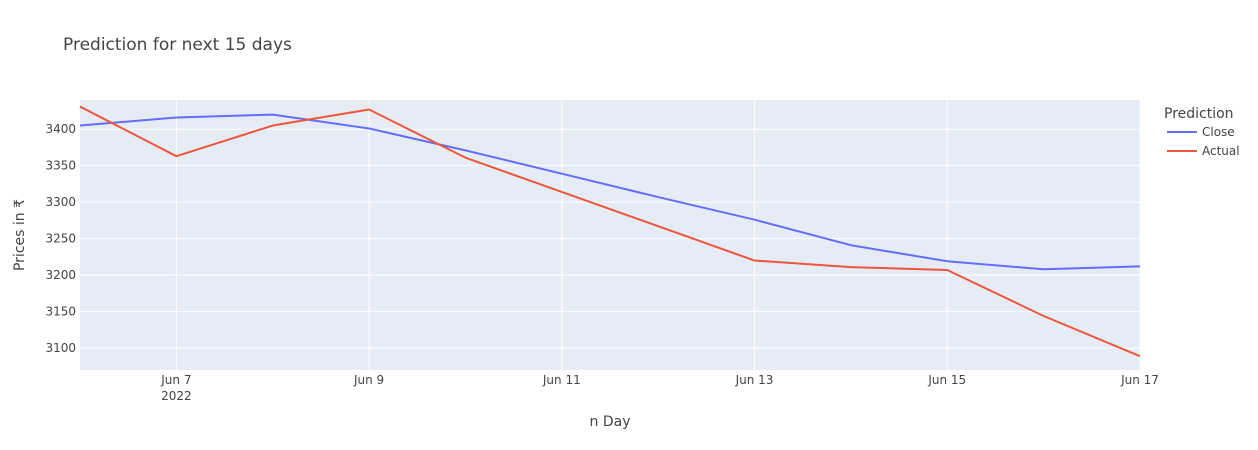 This screenshot has width=1258, height=450. Describe the element at coordinates (60, 129) in the screenshot. I see `y-tick-label: 3400` at that location.